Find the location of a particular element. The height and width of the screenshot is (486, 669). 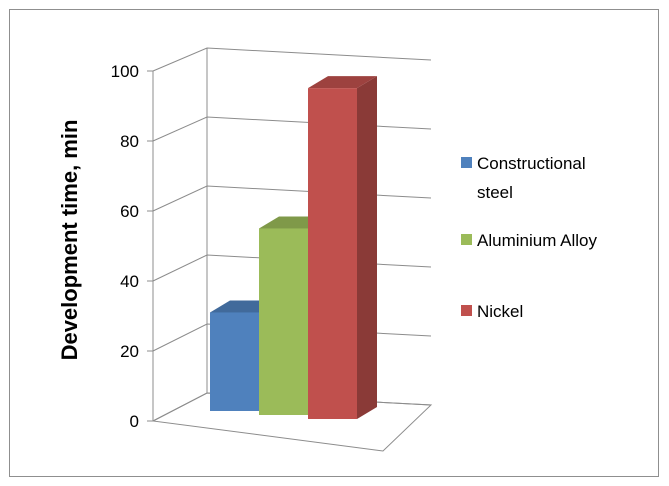

y-tick-label: 40 is located at coordinates (129, 281).